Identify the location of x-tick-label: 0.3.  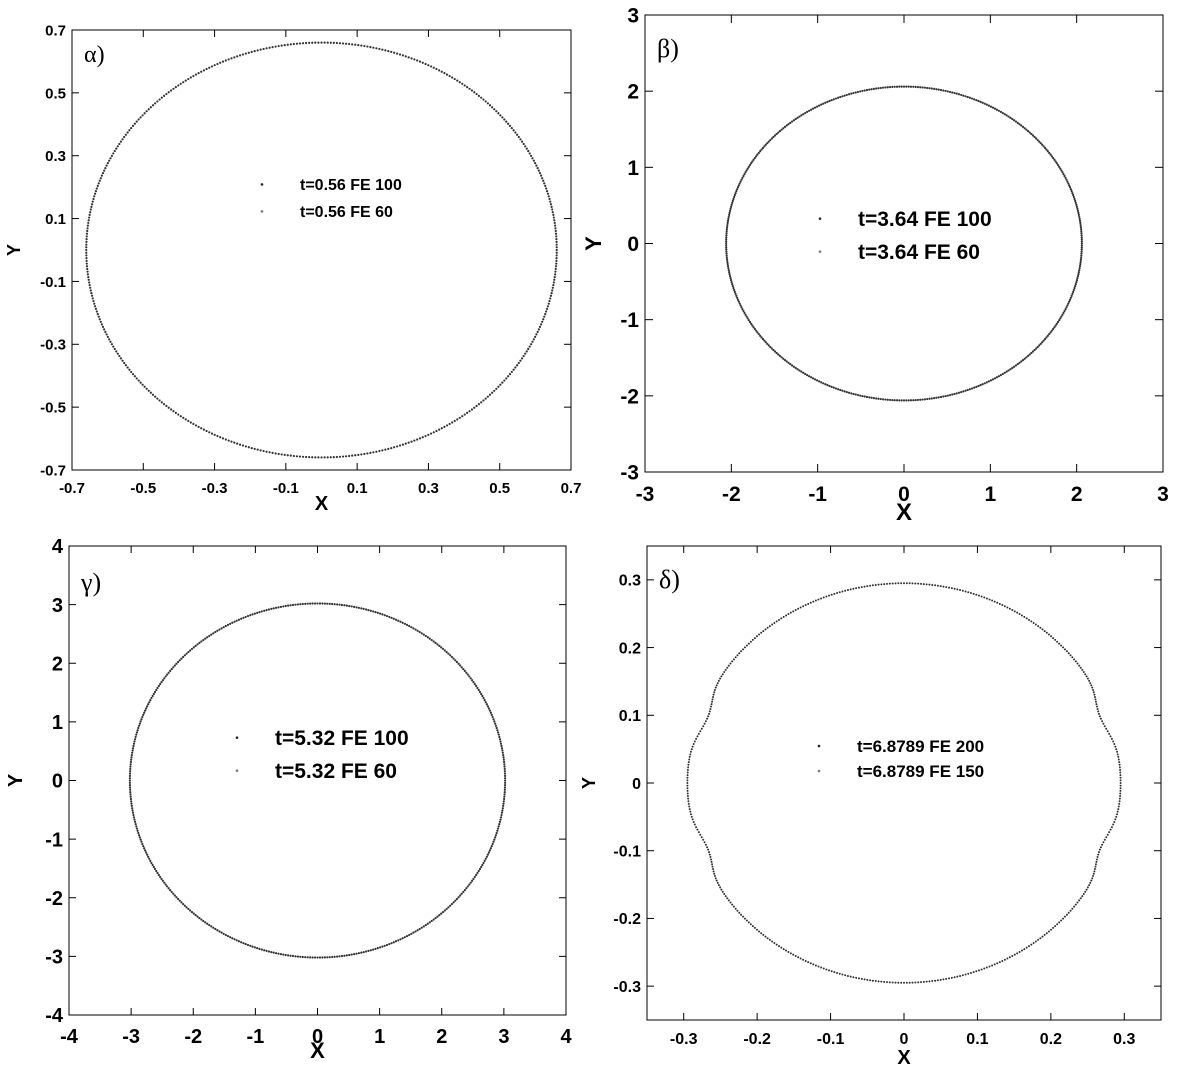
(428, 488).